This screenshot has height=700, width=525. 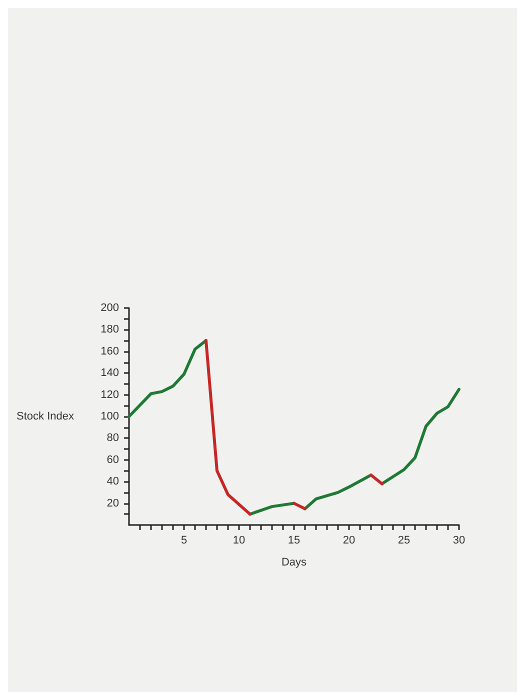 What do you see at coordinates (112, 438) in the screenshot?
I see `y-tick-label: 80` at bounding box center [112, 438].